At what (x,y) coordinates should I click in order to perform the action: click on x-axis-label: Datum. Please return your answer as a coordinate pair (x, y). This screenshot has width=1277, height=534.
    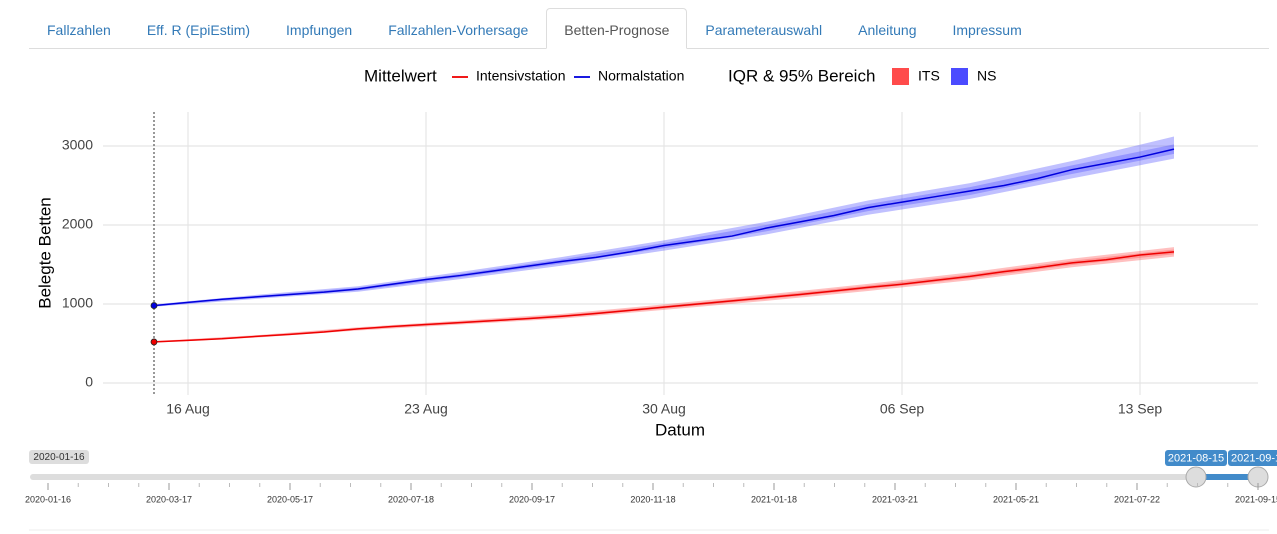
    Looking at the image, I should click on (680, 429).